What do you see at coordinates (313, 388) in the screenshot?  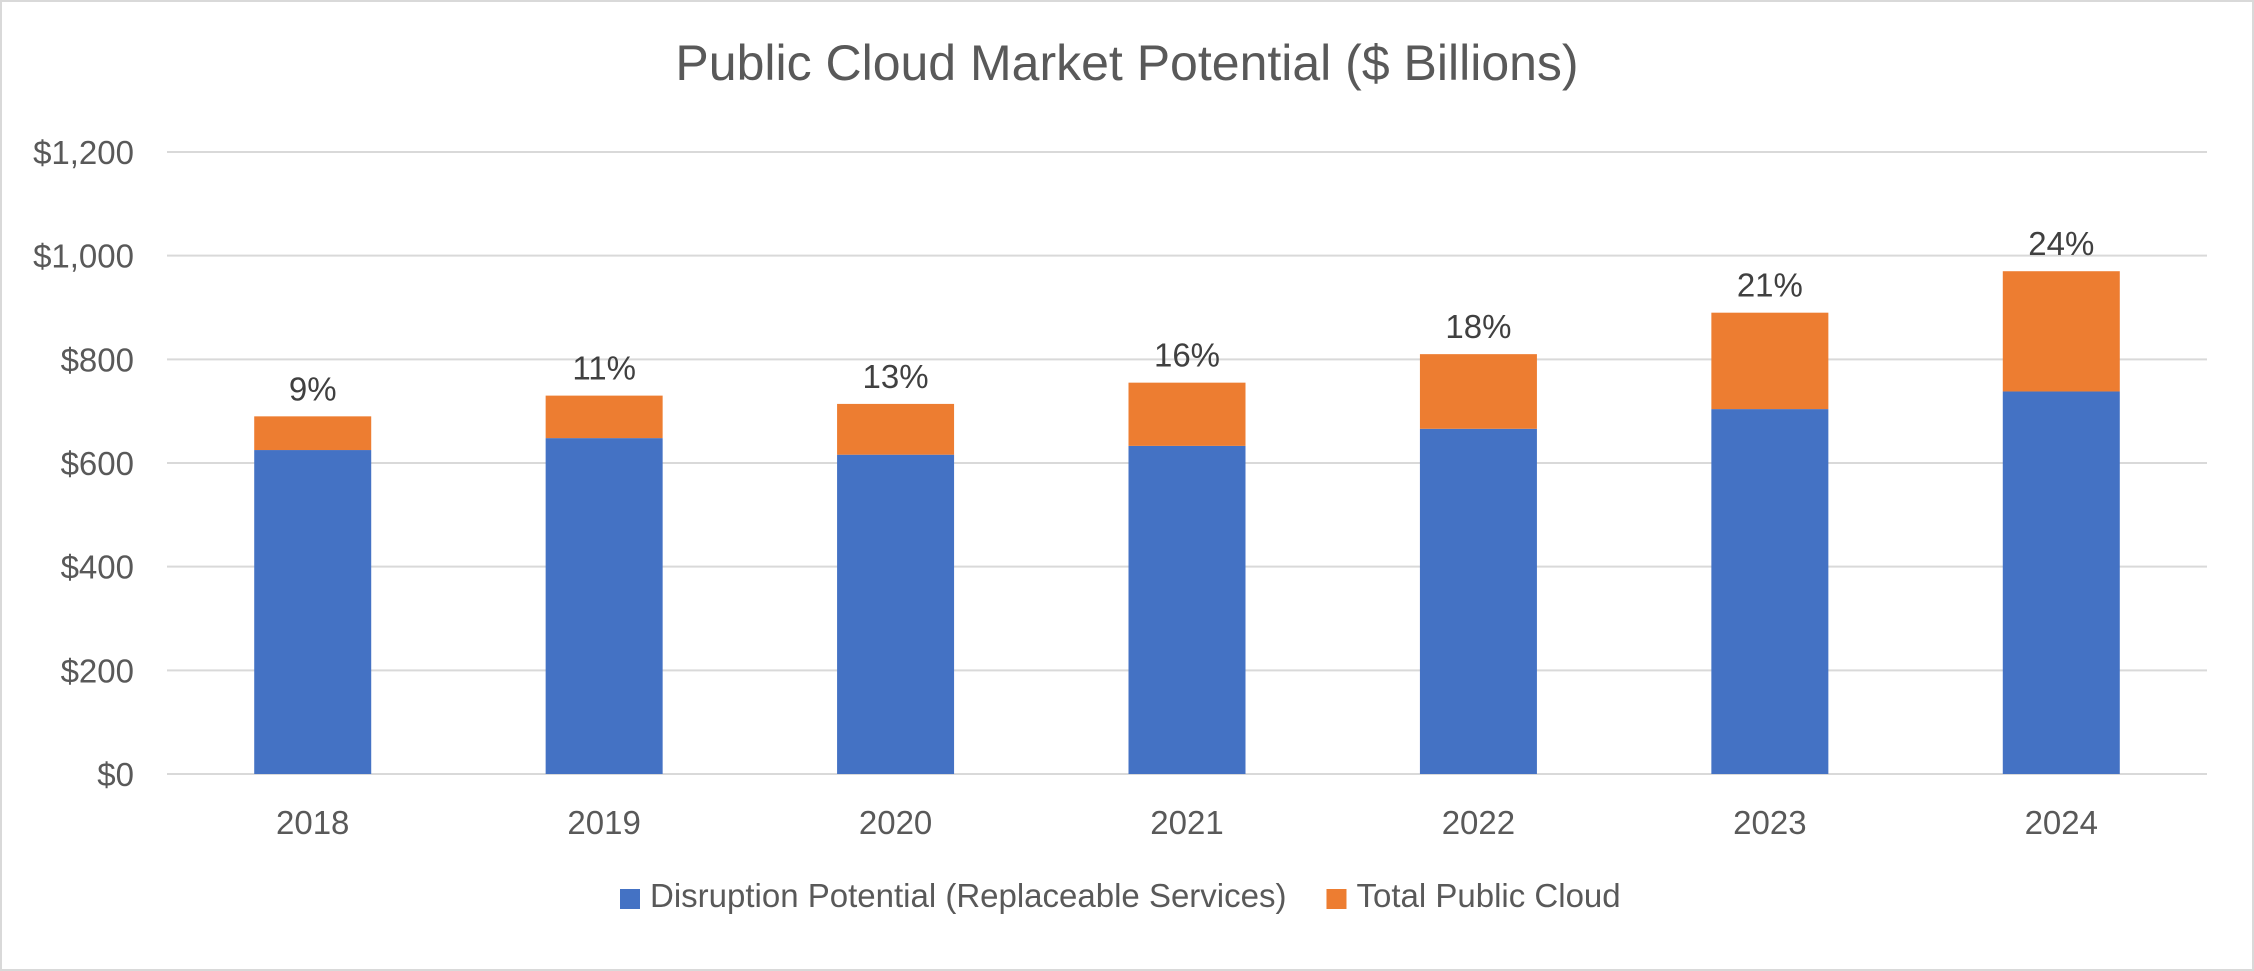 I see `data-label: 9%` at bounding box center [313, 388].